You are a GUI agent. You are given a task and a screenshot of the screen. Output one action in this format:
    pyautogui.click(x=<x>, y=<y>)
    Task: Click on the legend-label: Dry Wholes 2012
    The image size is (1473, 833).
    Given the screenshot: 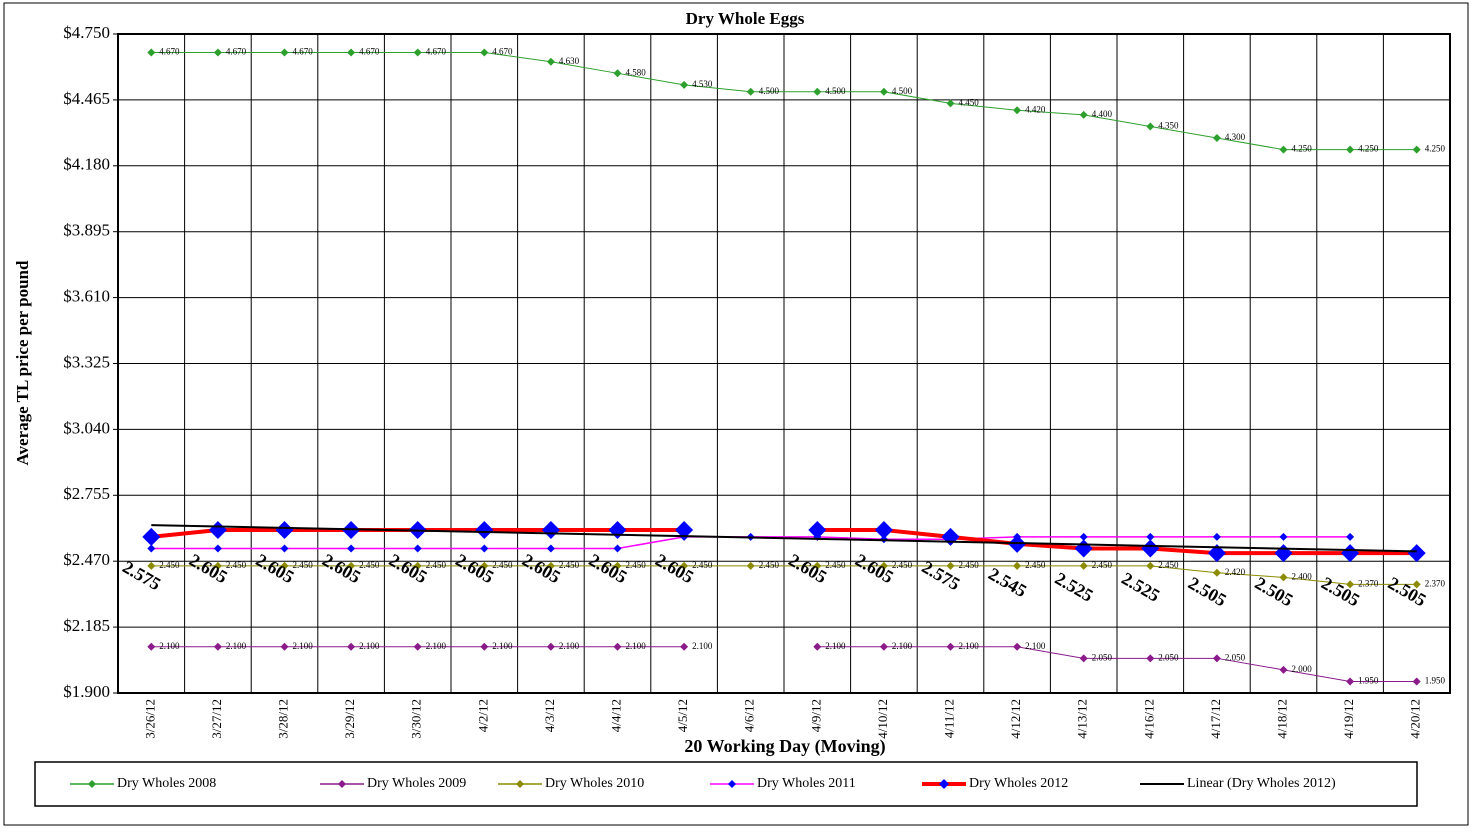 What is the action you would take?
    pyautogui.click(x=1018, y=783)
    